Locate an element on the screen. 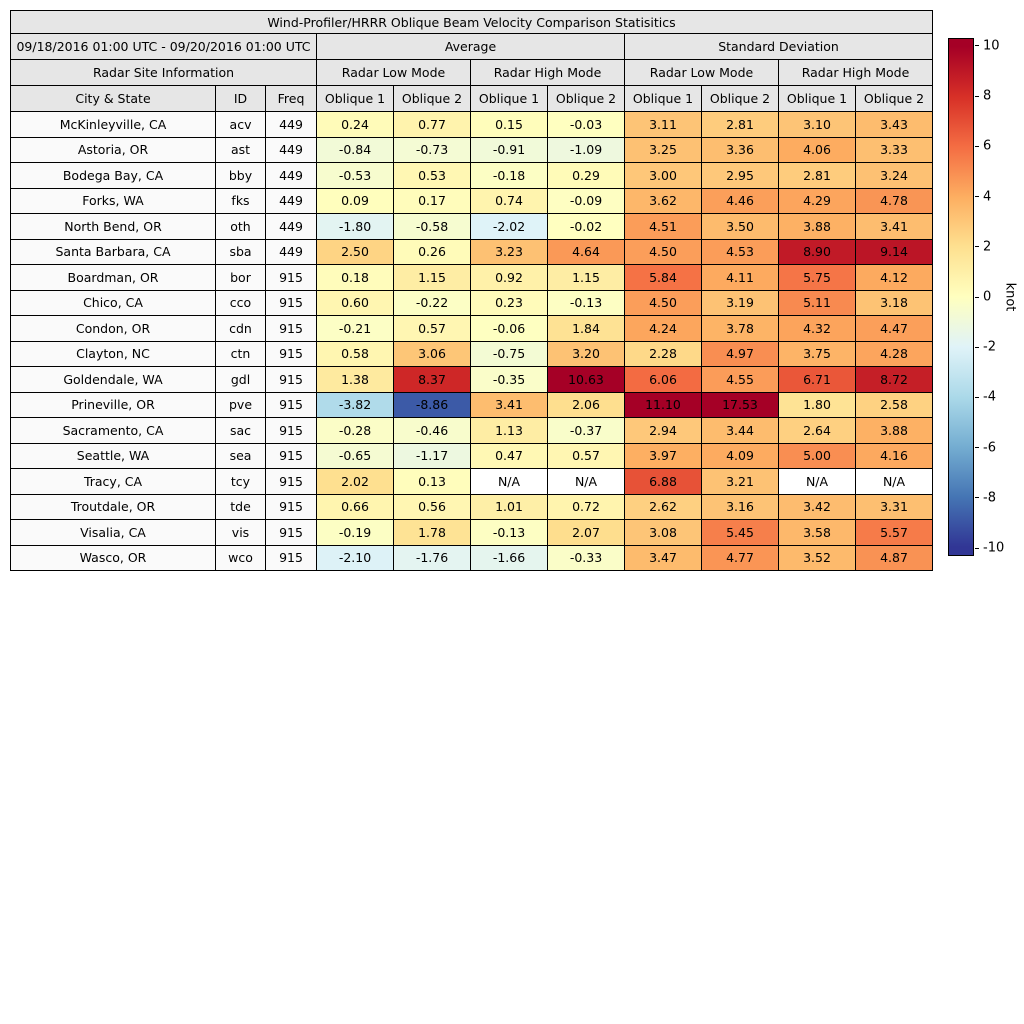  value-cell: -3.82 is located at coordinates (355, 404).